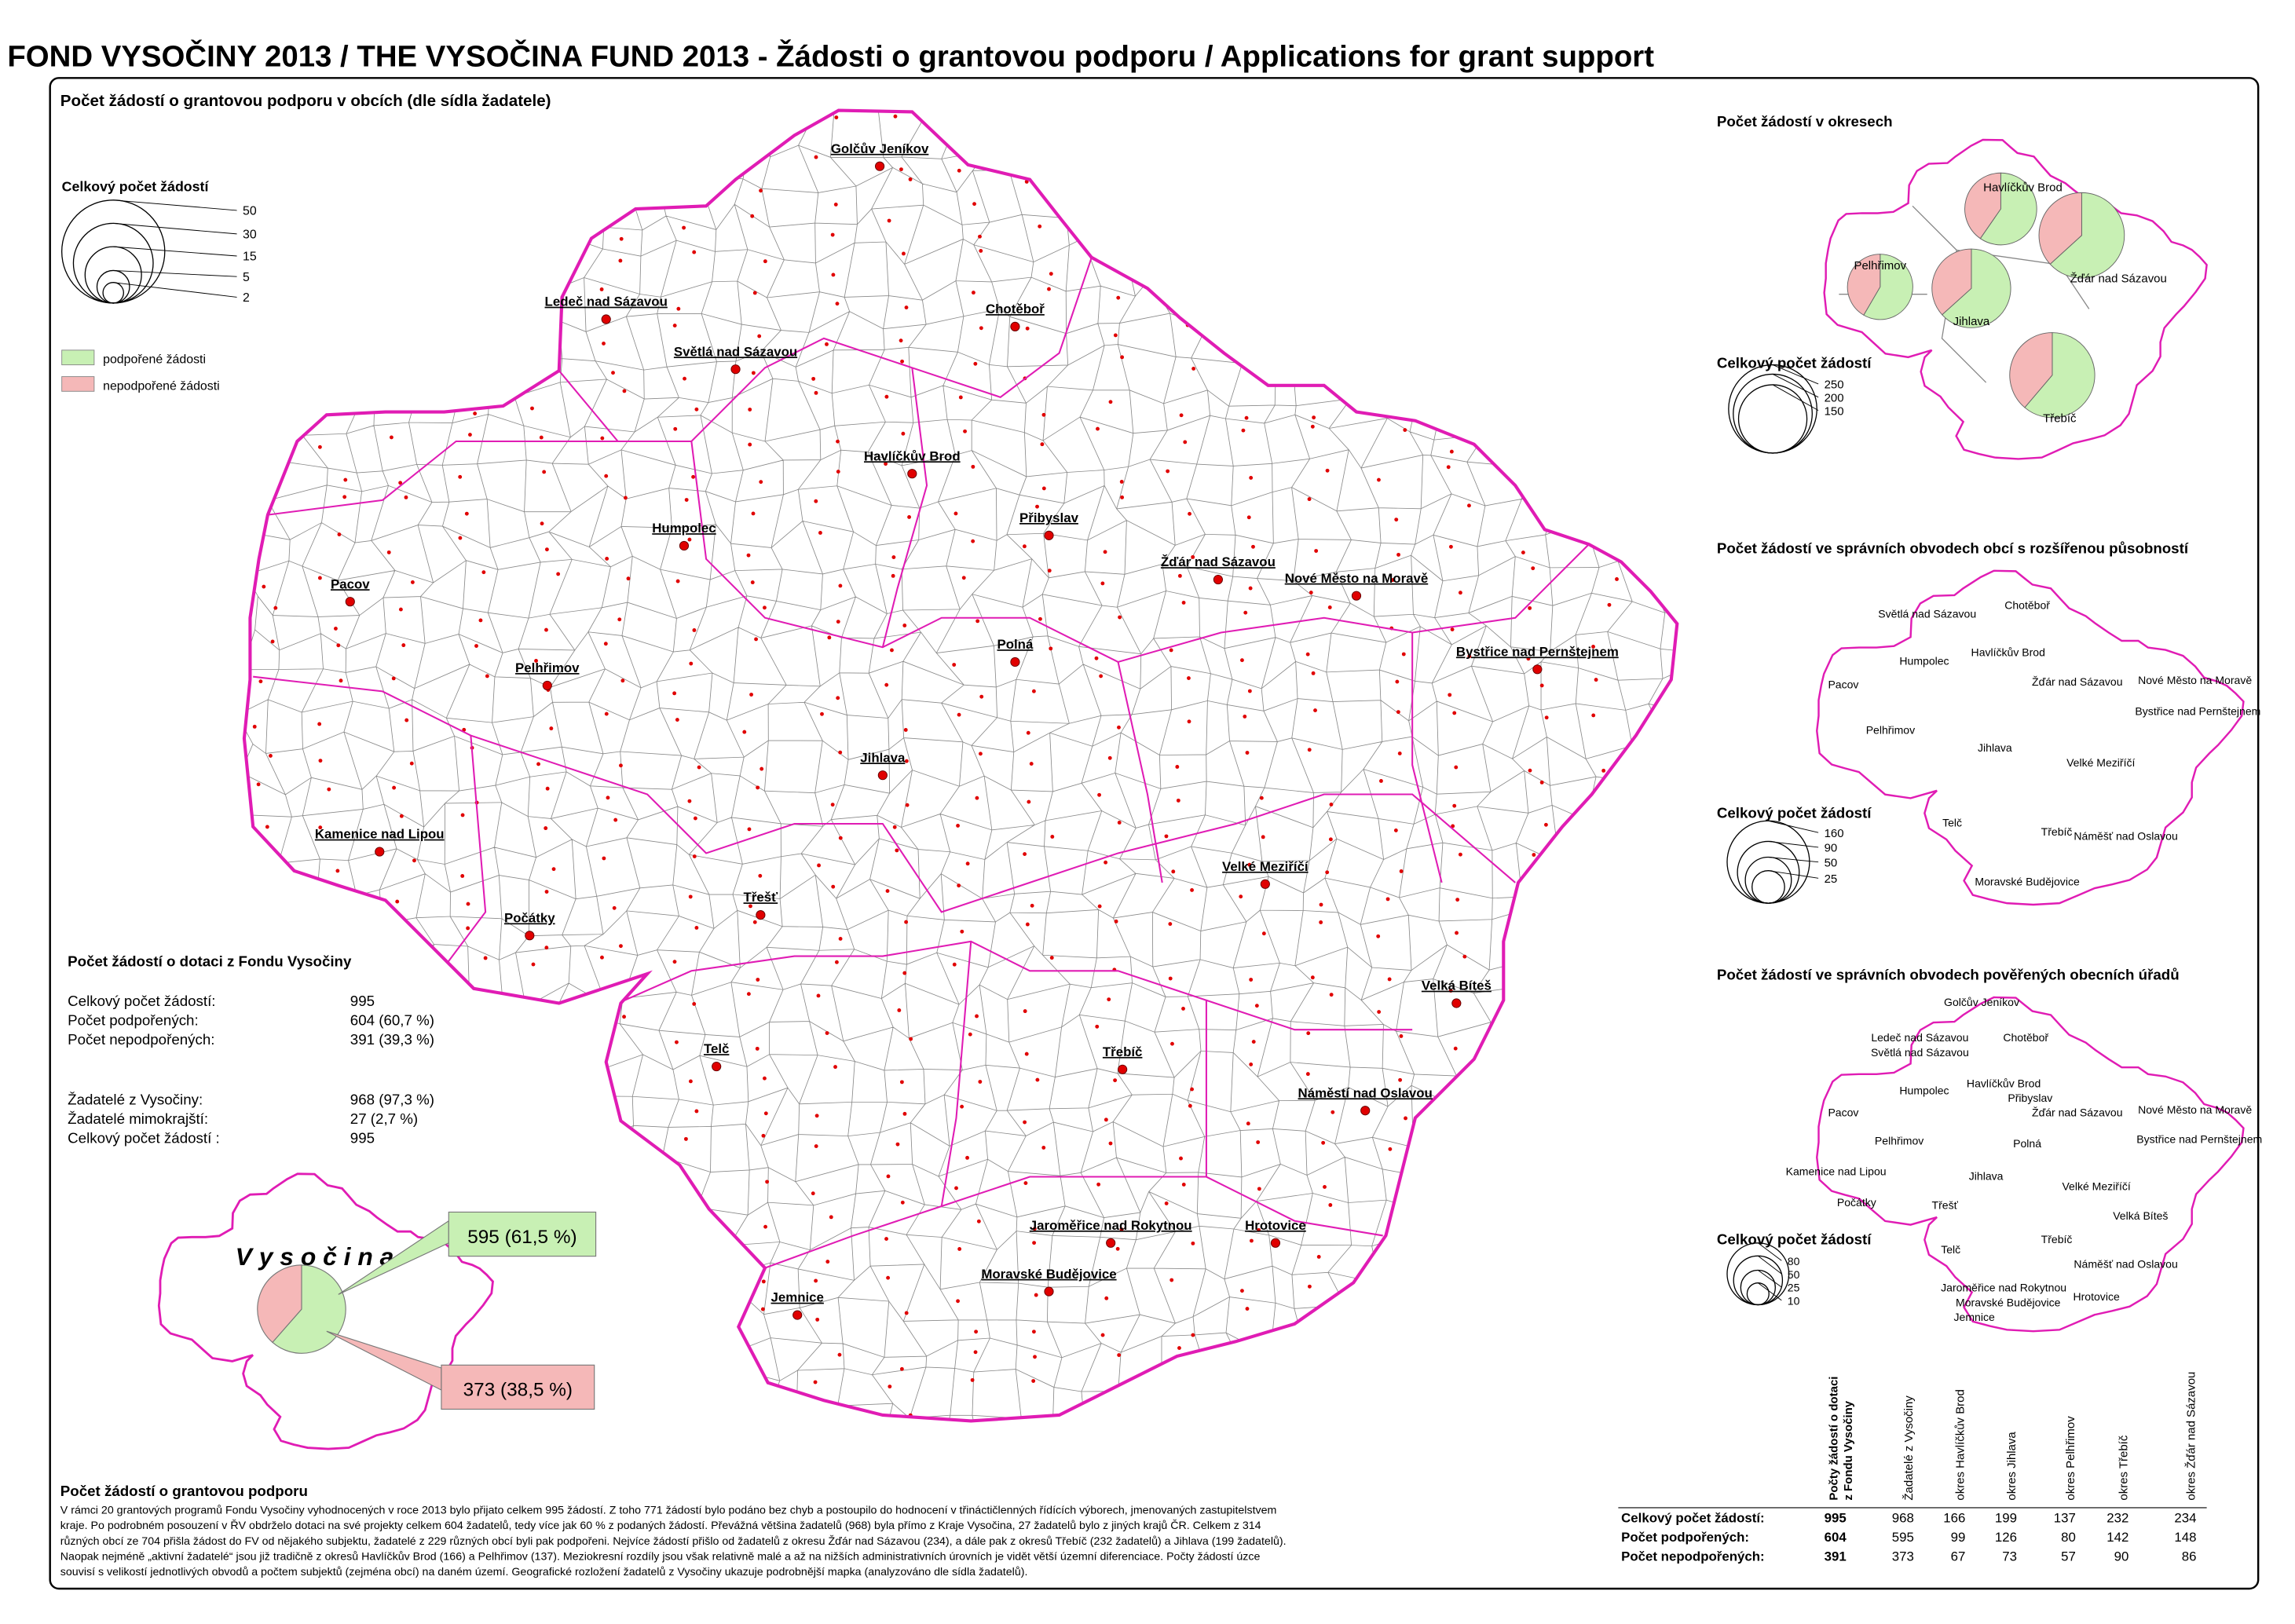 This screenshot has height=1624, width=2295. Describe the element at coordinates (1357, 578) in the screenshot. I see `town-label: Nové Město na Moravě` at that location.